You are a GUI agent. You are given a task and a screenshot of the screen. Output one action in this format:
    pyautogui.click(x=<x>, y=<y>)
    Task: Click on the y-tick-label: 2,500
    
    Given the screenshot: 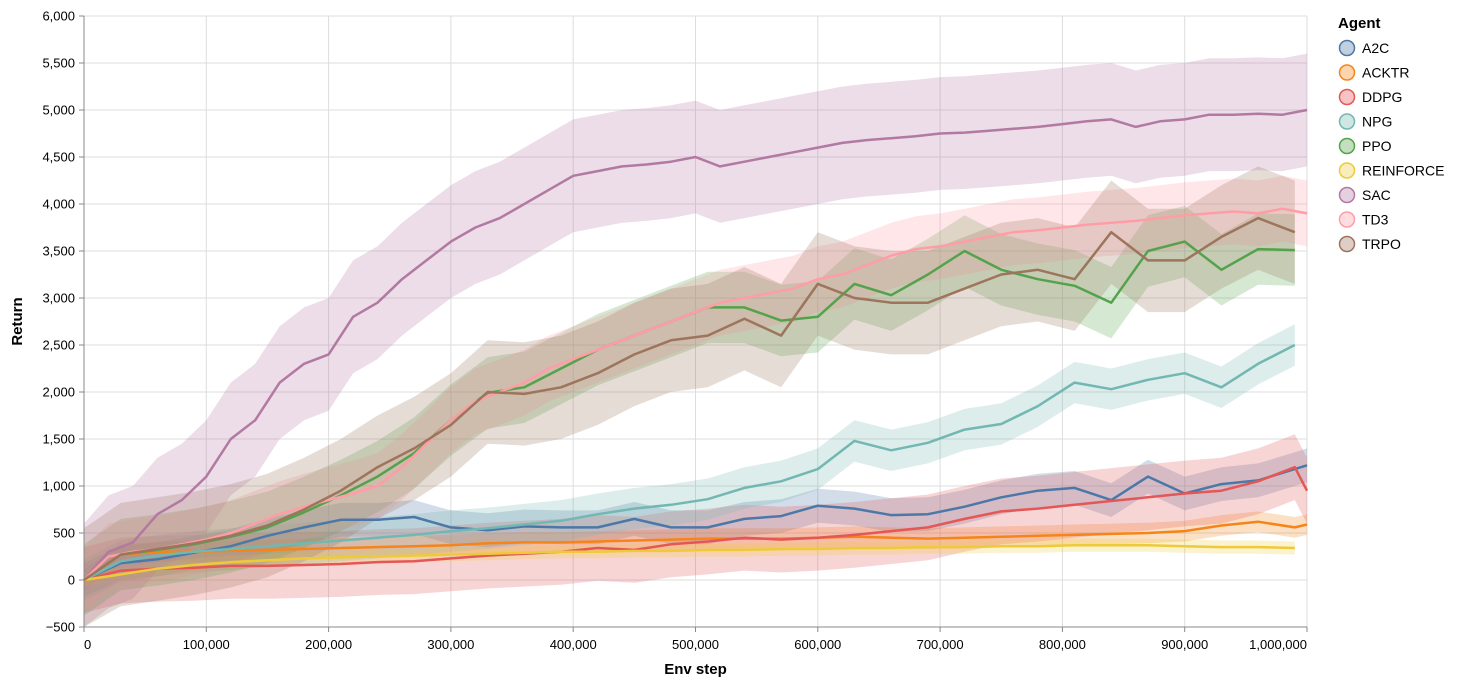 What is the action you would take?
    pyautogui.click(x=58, y=345)
    